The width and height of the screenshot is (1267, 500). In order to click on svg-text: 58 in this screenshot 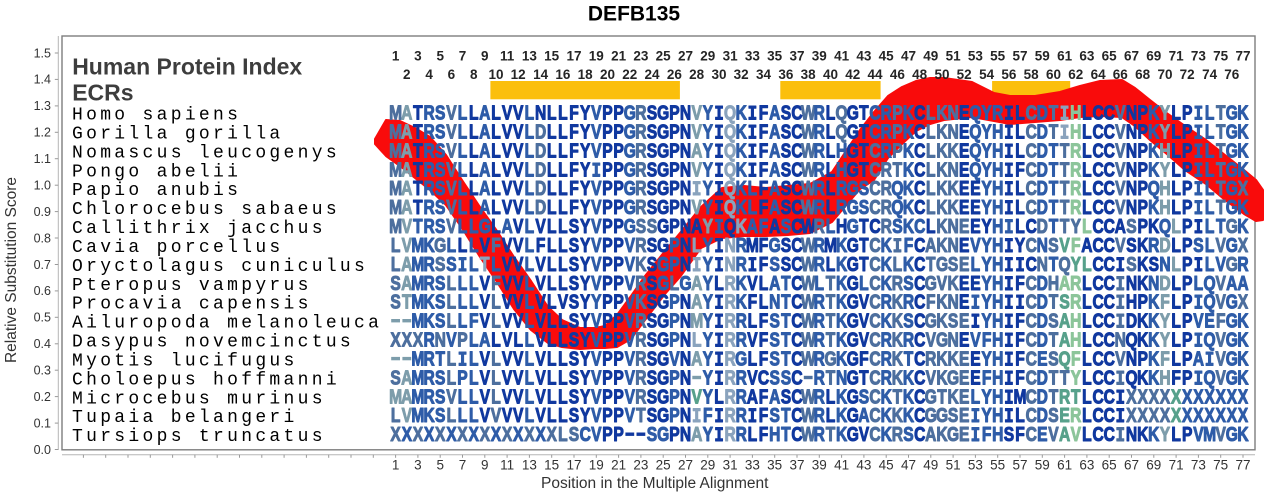, I will do `click(1032, 74)`.